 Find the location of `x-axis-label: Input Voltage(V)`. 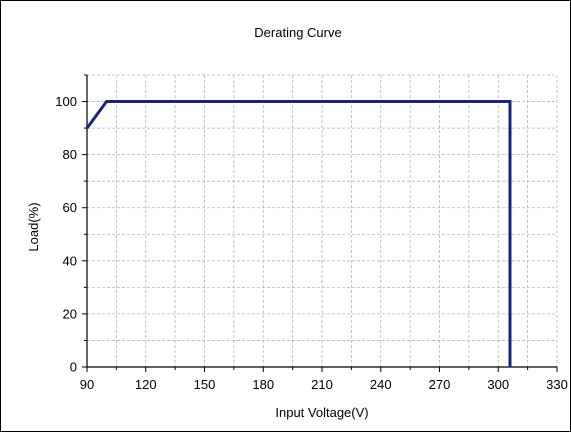

x-axis-label: Input Voltage(V) is located at coordinates (321, 412).